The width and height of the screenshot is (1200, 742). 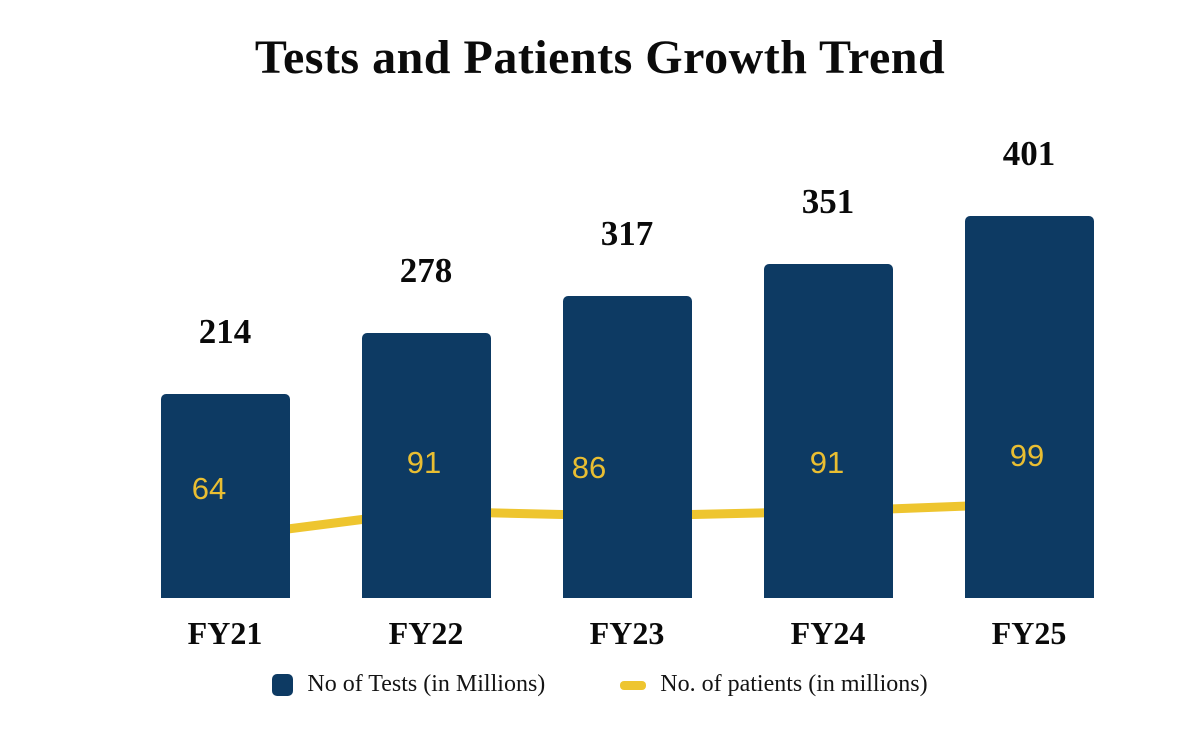 What do you see at coordinates (627, 446) in the screenshot?
I see `bar-fy23` at bounding box center [627, 446].